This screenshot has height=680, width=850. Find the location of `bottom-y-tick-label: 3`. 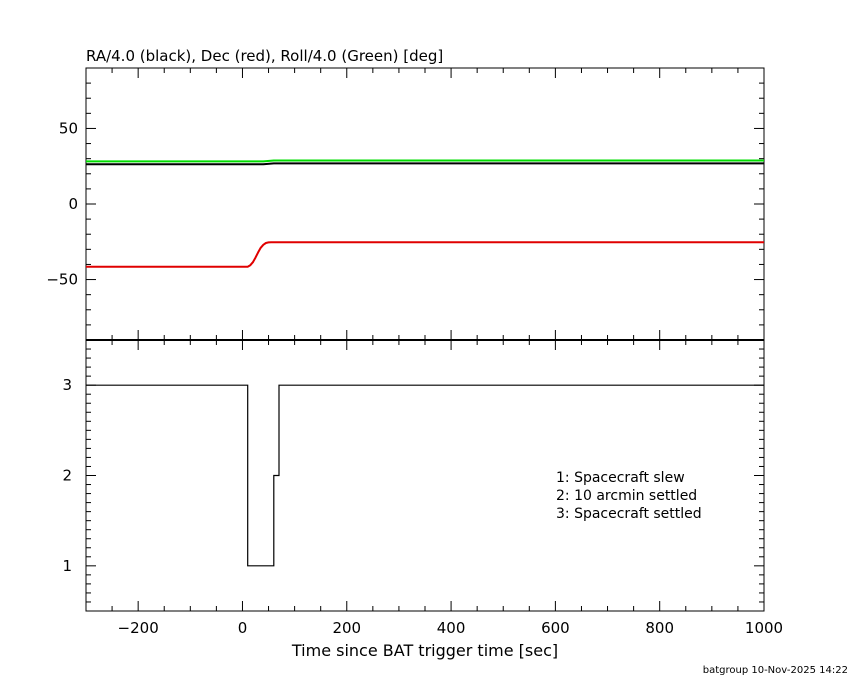

bottom-y-tick-label: 3 is located at coordinates (67, 385).